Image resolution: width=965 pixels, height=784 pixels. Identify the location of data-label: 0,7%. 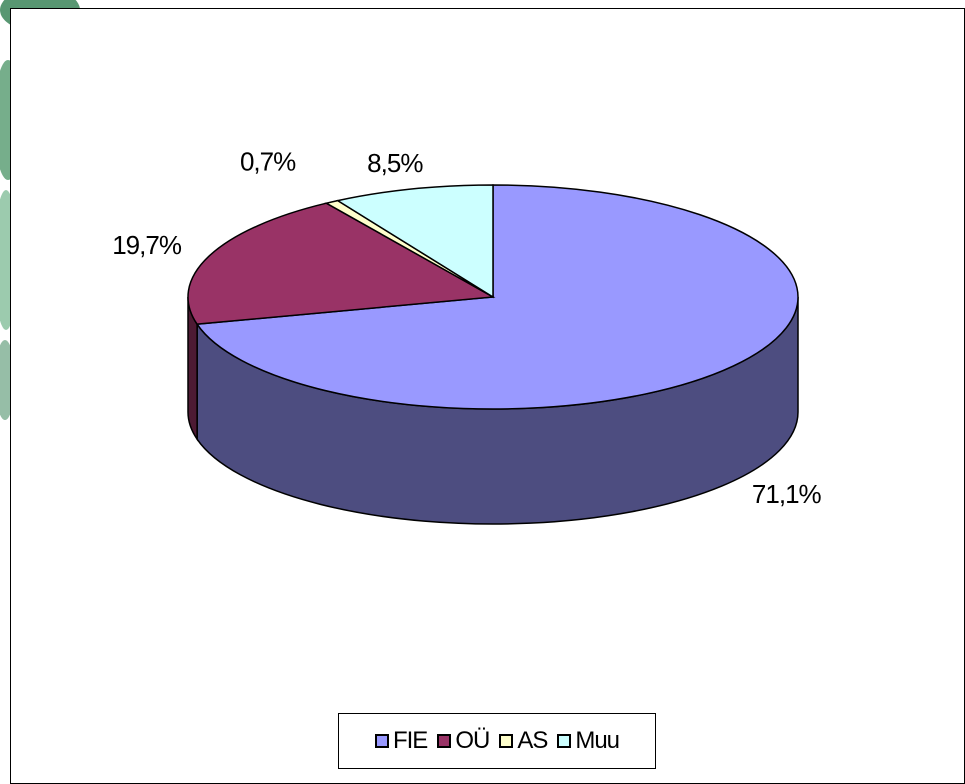
(268, 162).